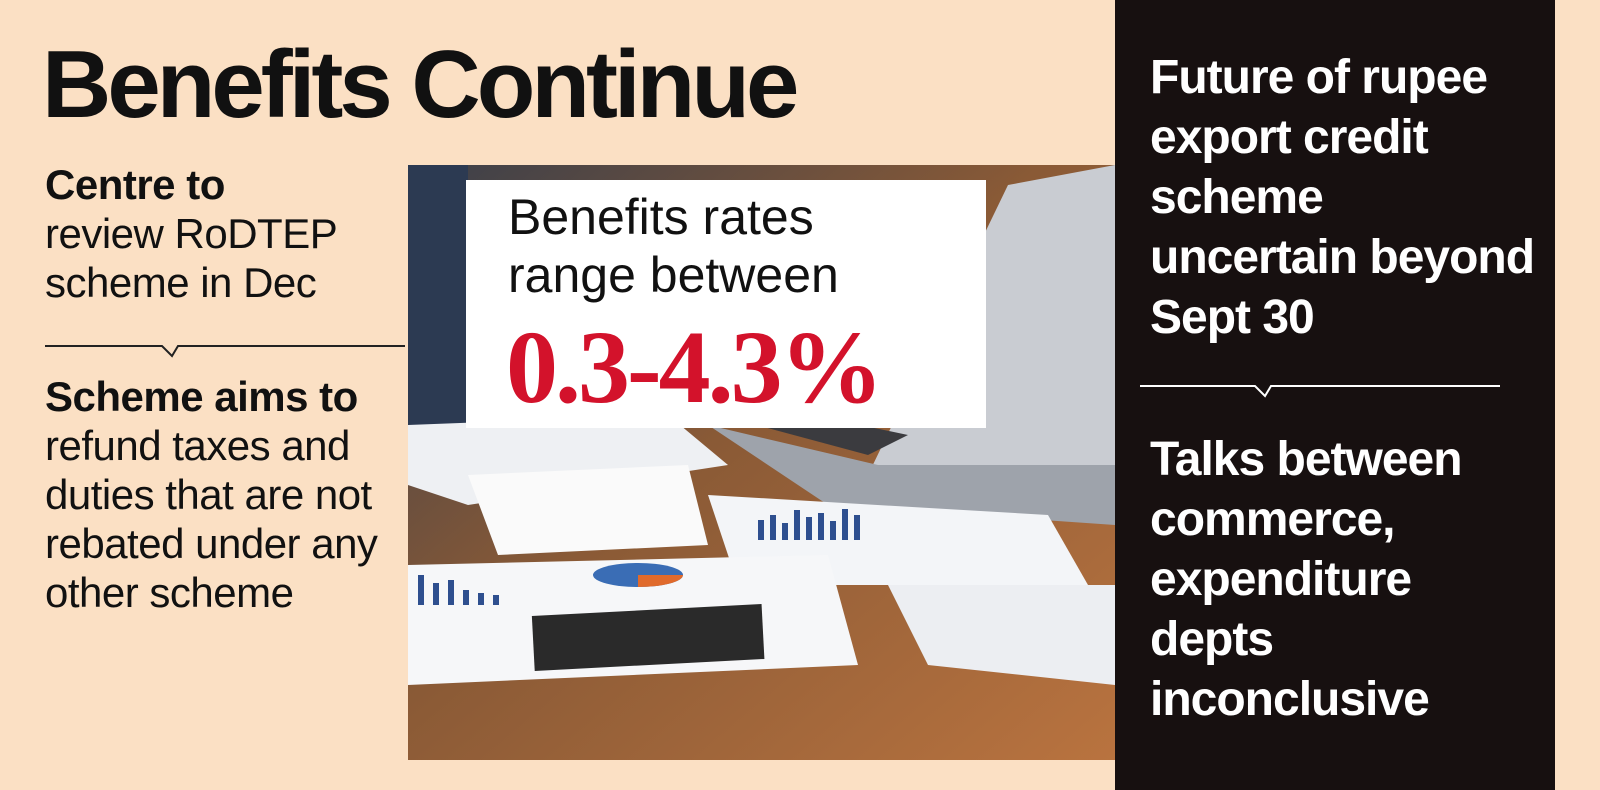 The height and width of the screenshot is (790, 1600). Describe the element at coordinates (420, 84) in the screenshot. I see `title: Benefits Continue` at that location.